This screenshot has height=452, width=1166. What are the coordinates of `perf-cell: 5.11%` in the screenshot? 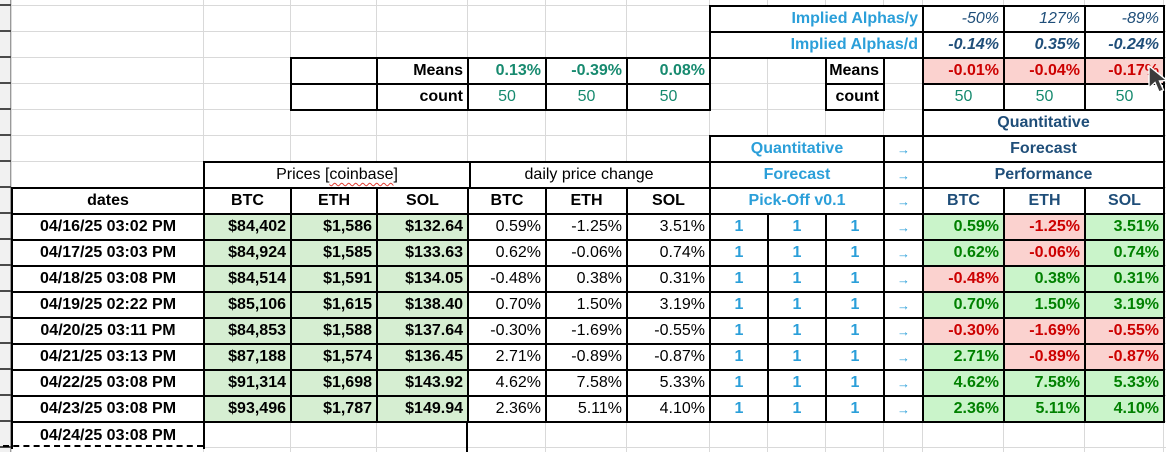 It's located at (1044, 409).